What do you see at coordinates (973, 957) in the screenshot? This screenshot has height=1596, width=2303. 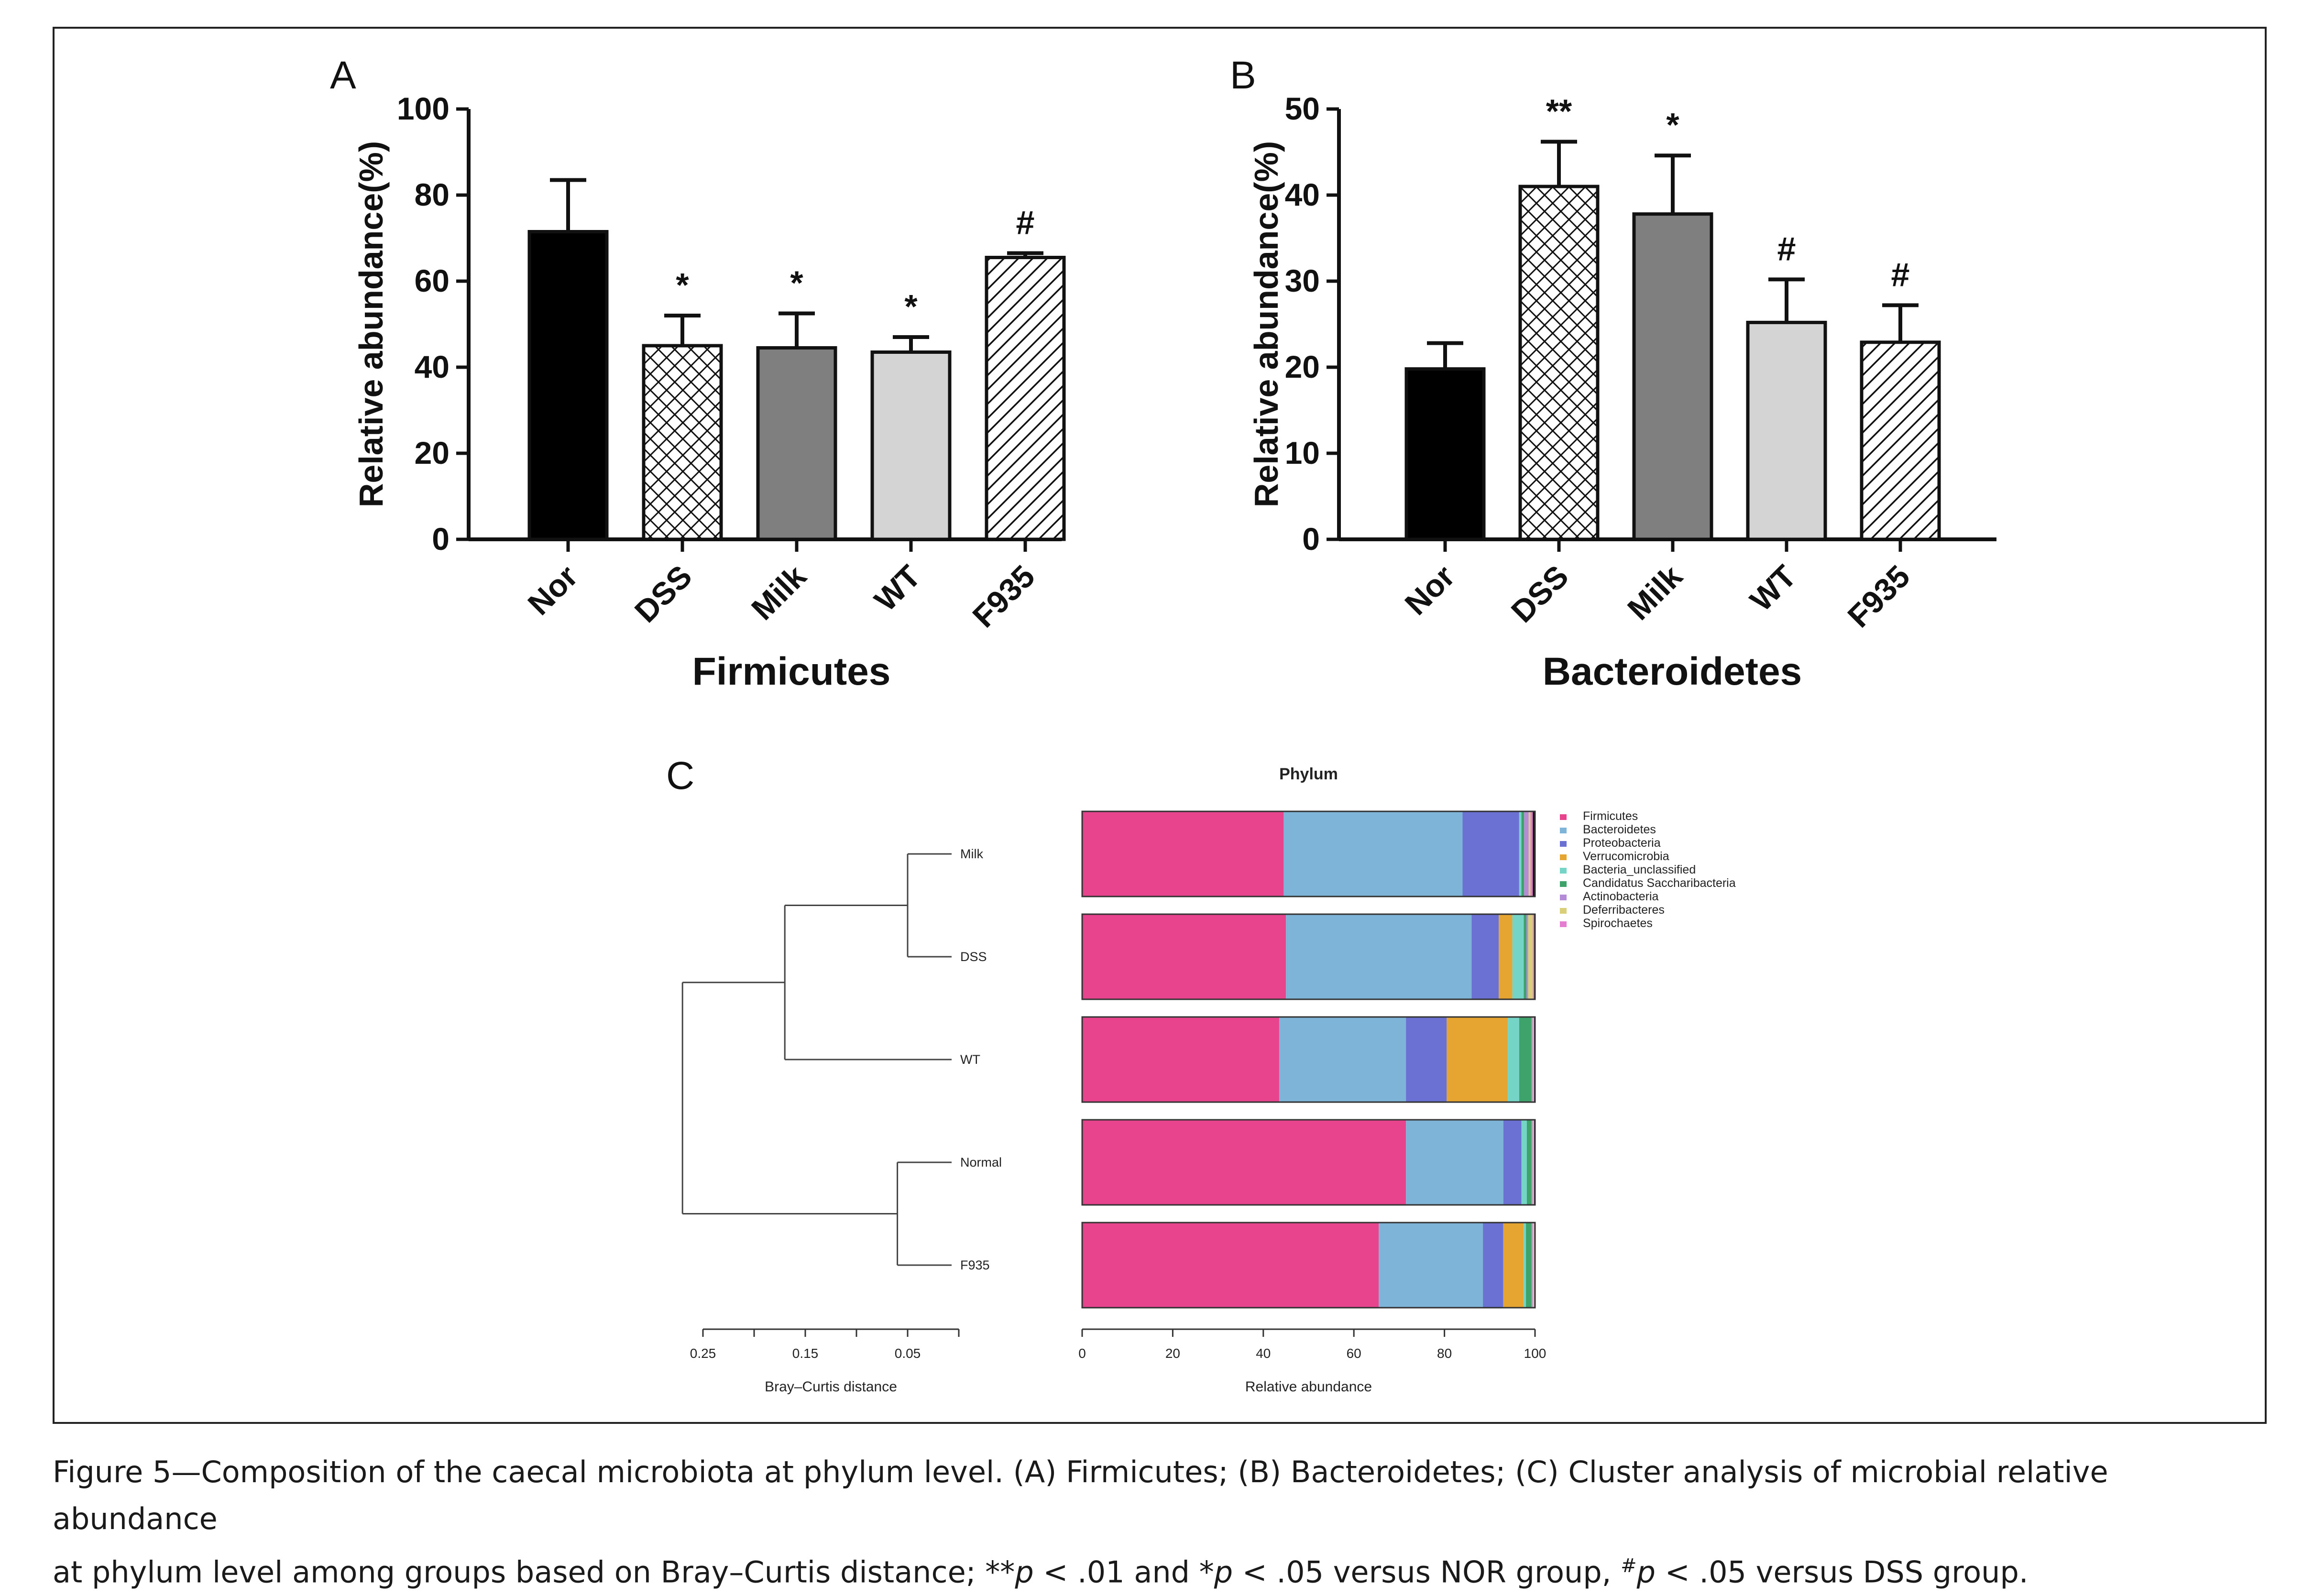 I see `dendrogram-leaf-label: DSS` at bounding box center [973, 957].